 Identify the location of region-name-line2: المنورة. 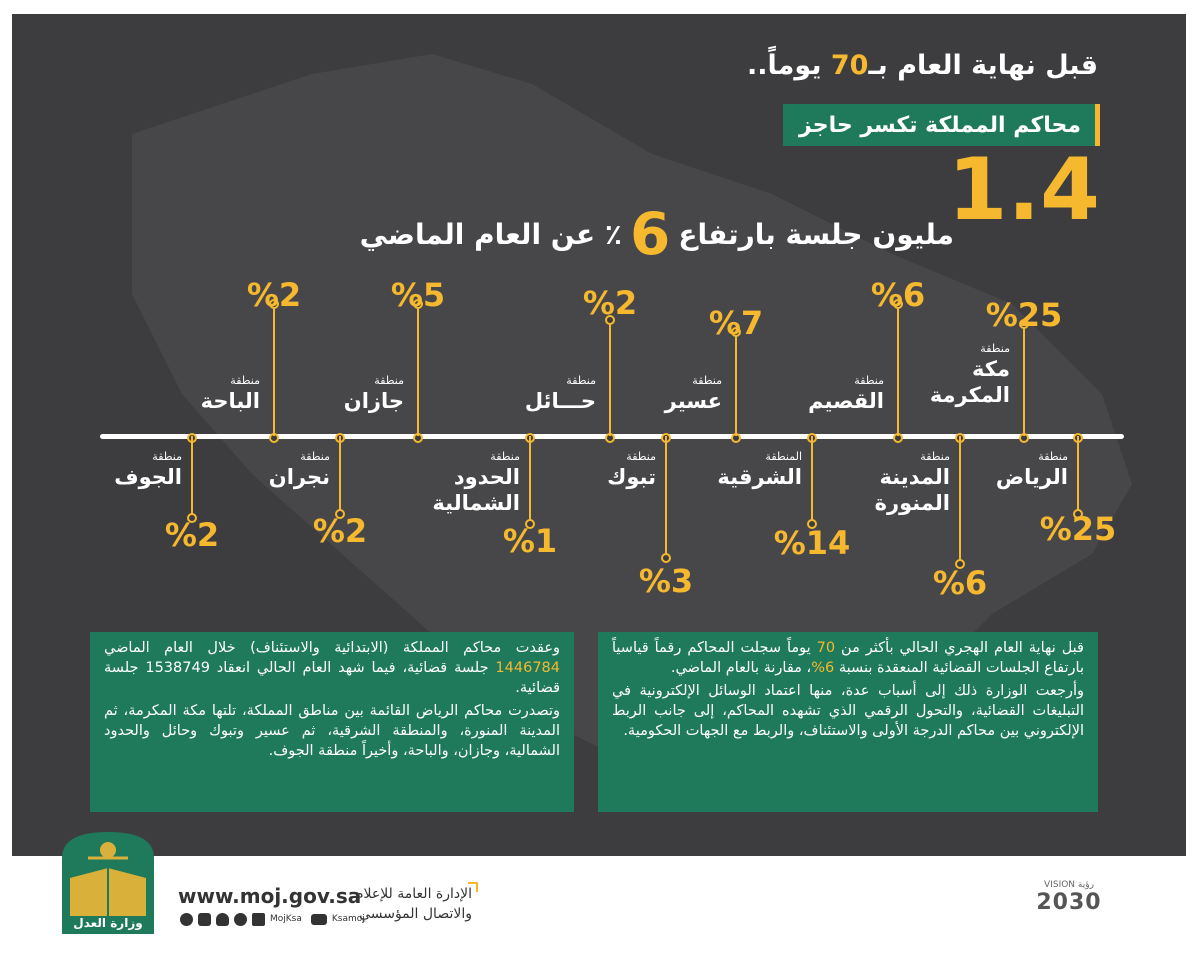
(912, 503).